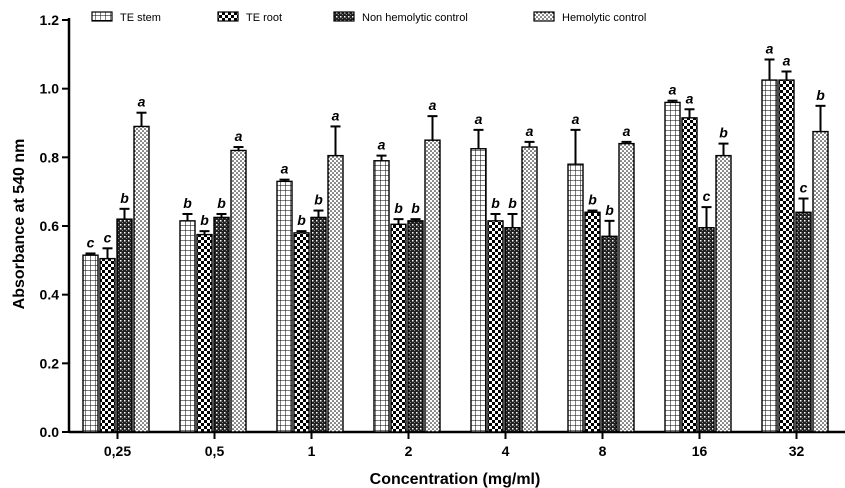  I want to click on y-tick-label: 0.6, so click(50, 226).